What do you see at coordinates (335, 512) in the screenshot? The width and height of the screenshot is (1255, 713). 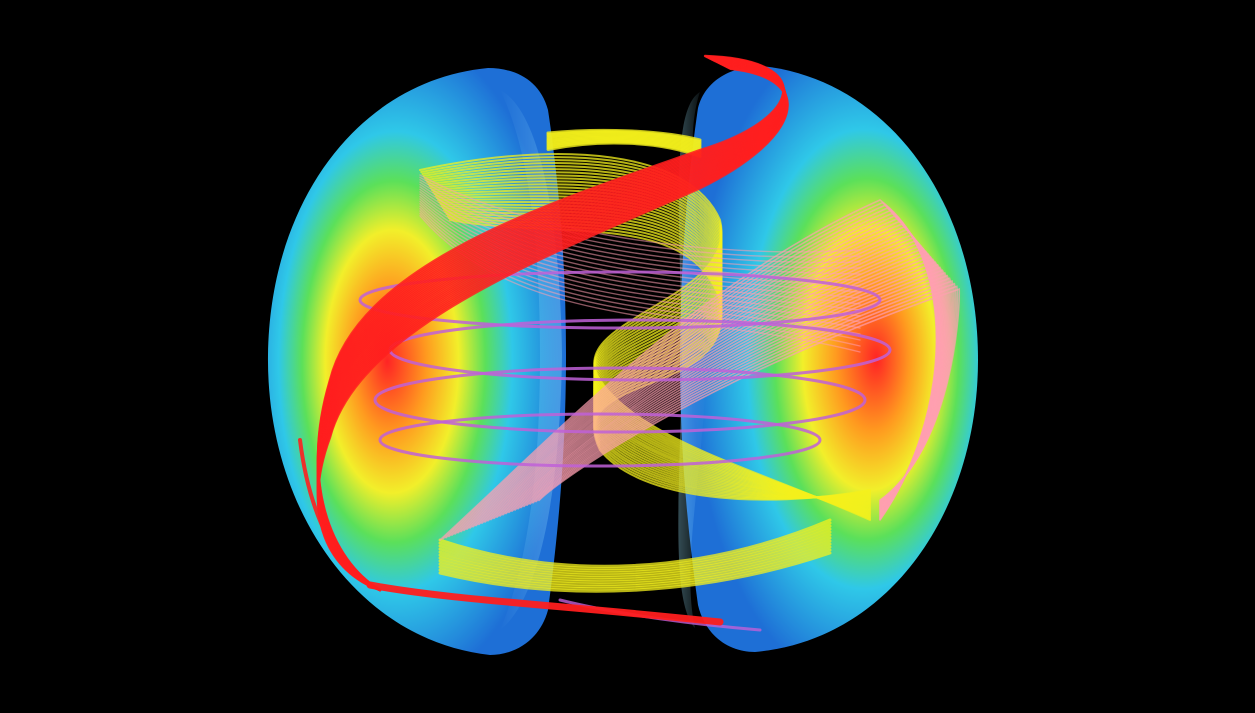 I see `field-line-red-edge` at bounding box center [335, 512].